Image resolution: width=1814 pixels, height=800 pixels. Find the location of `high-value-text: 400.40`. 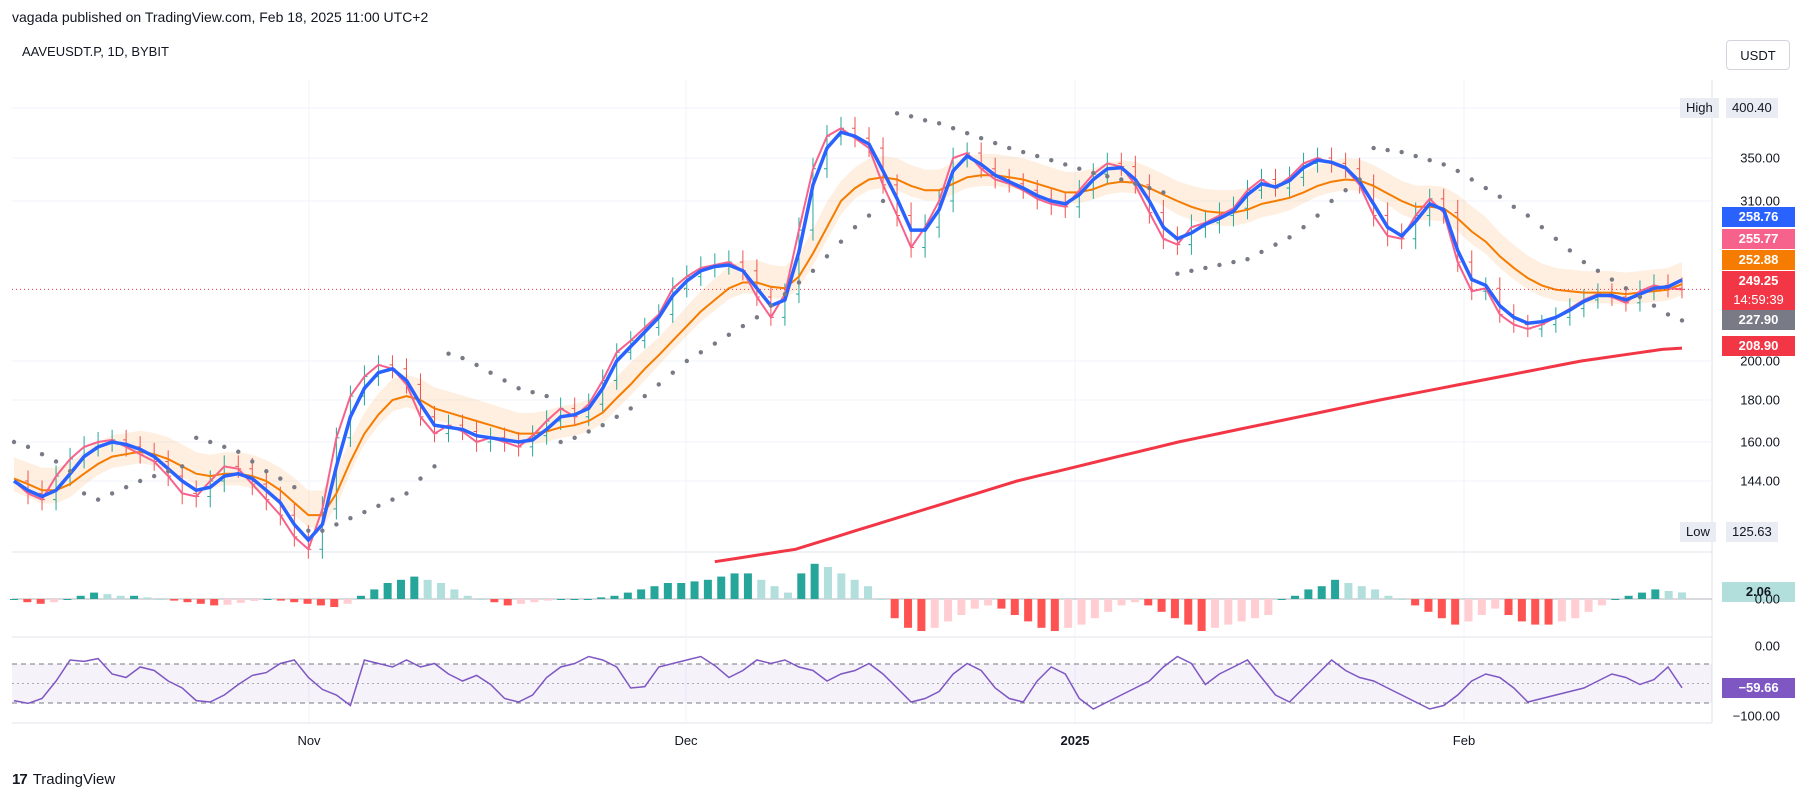

high-value-text: 400.40 is located at coordinates (1752, 107).